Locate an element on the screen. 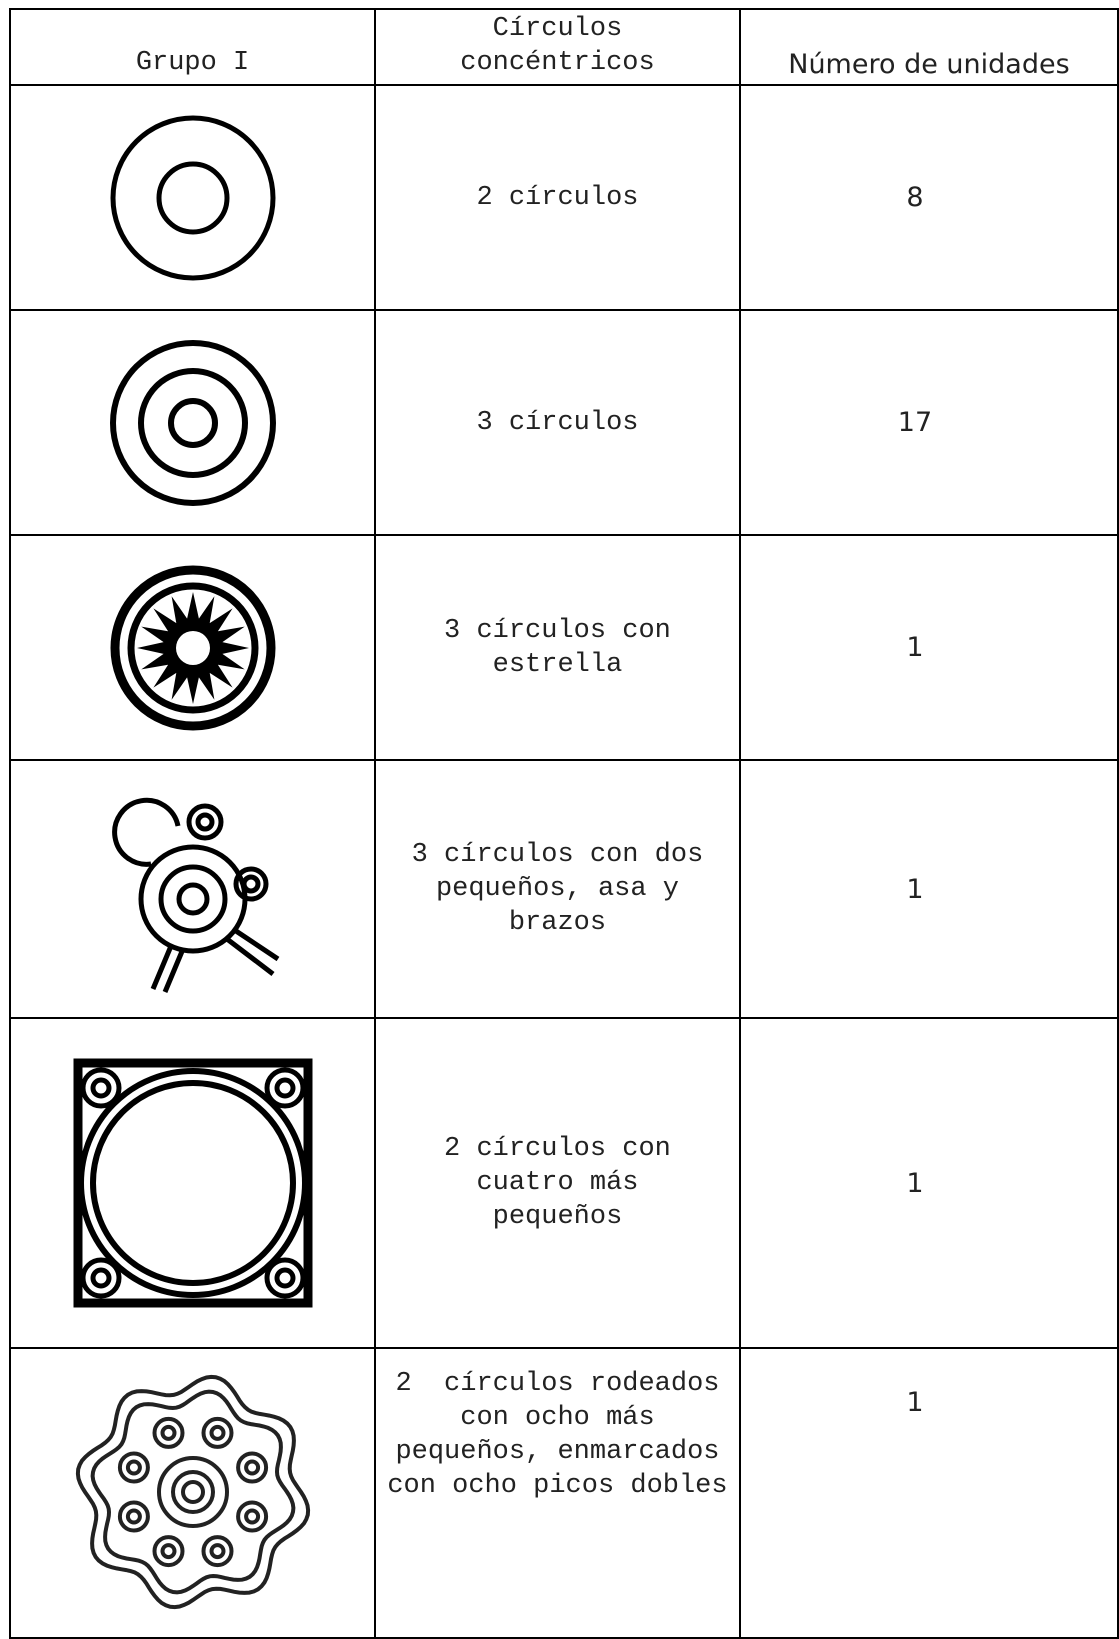  row: 3 círculos con estrella 1 is located at coordinates (563, 647).